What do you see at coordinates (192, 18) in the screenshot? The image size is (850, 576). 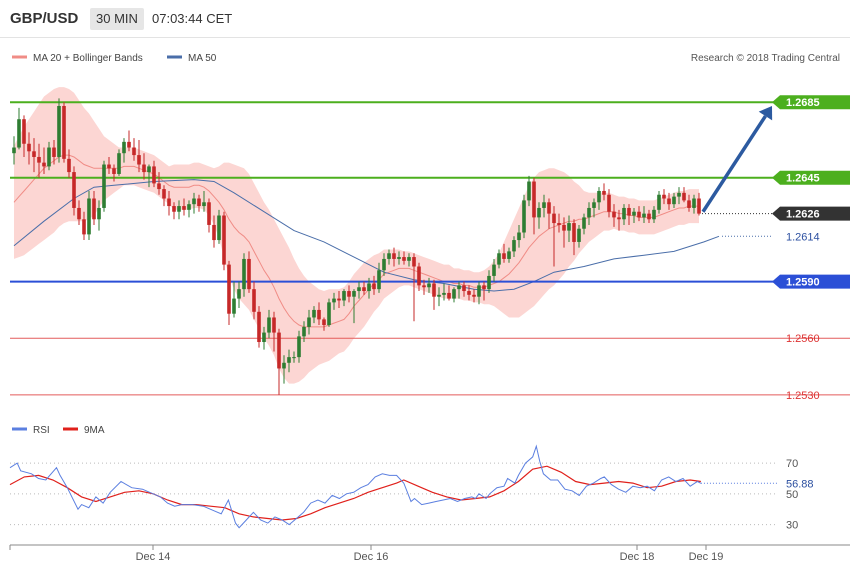 I see `time-label: 07:03:44 CET` at bounding box center [192, 18].